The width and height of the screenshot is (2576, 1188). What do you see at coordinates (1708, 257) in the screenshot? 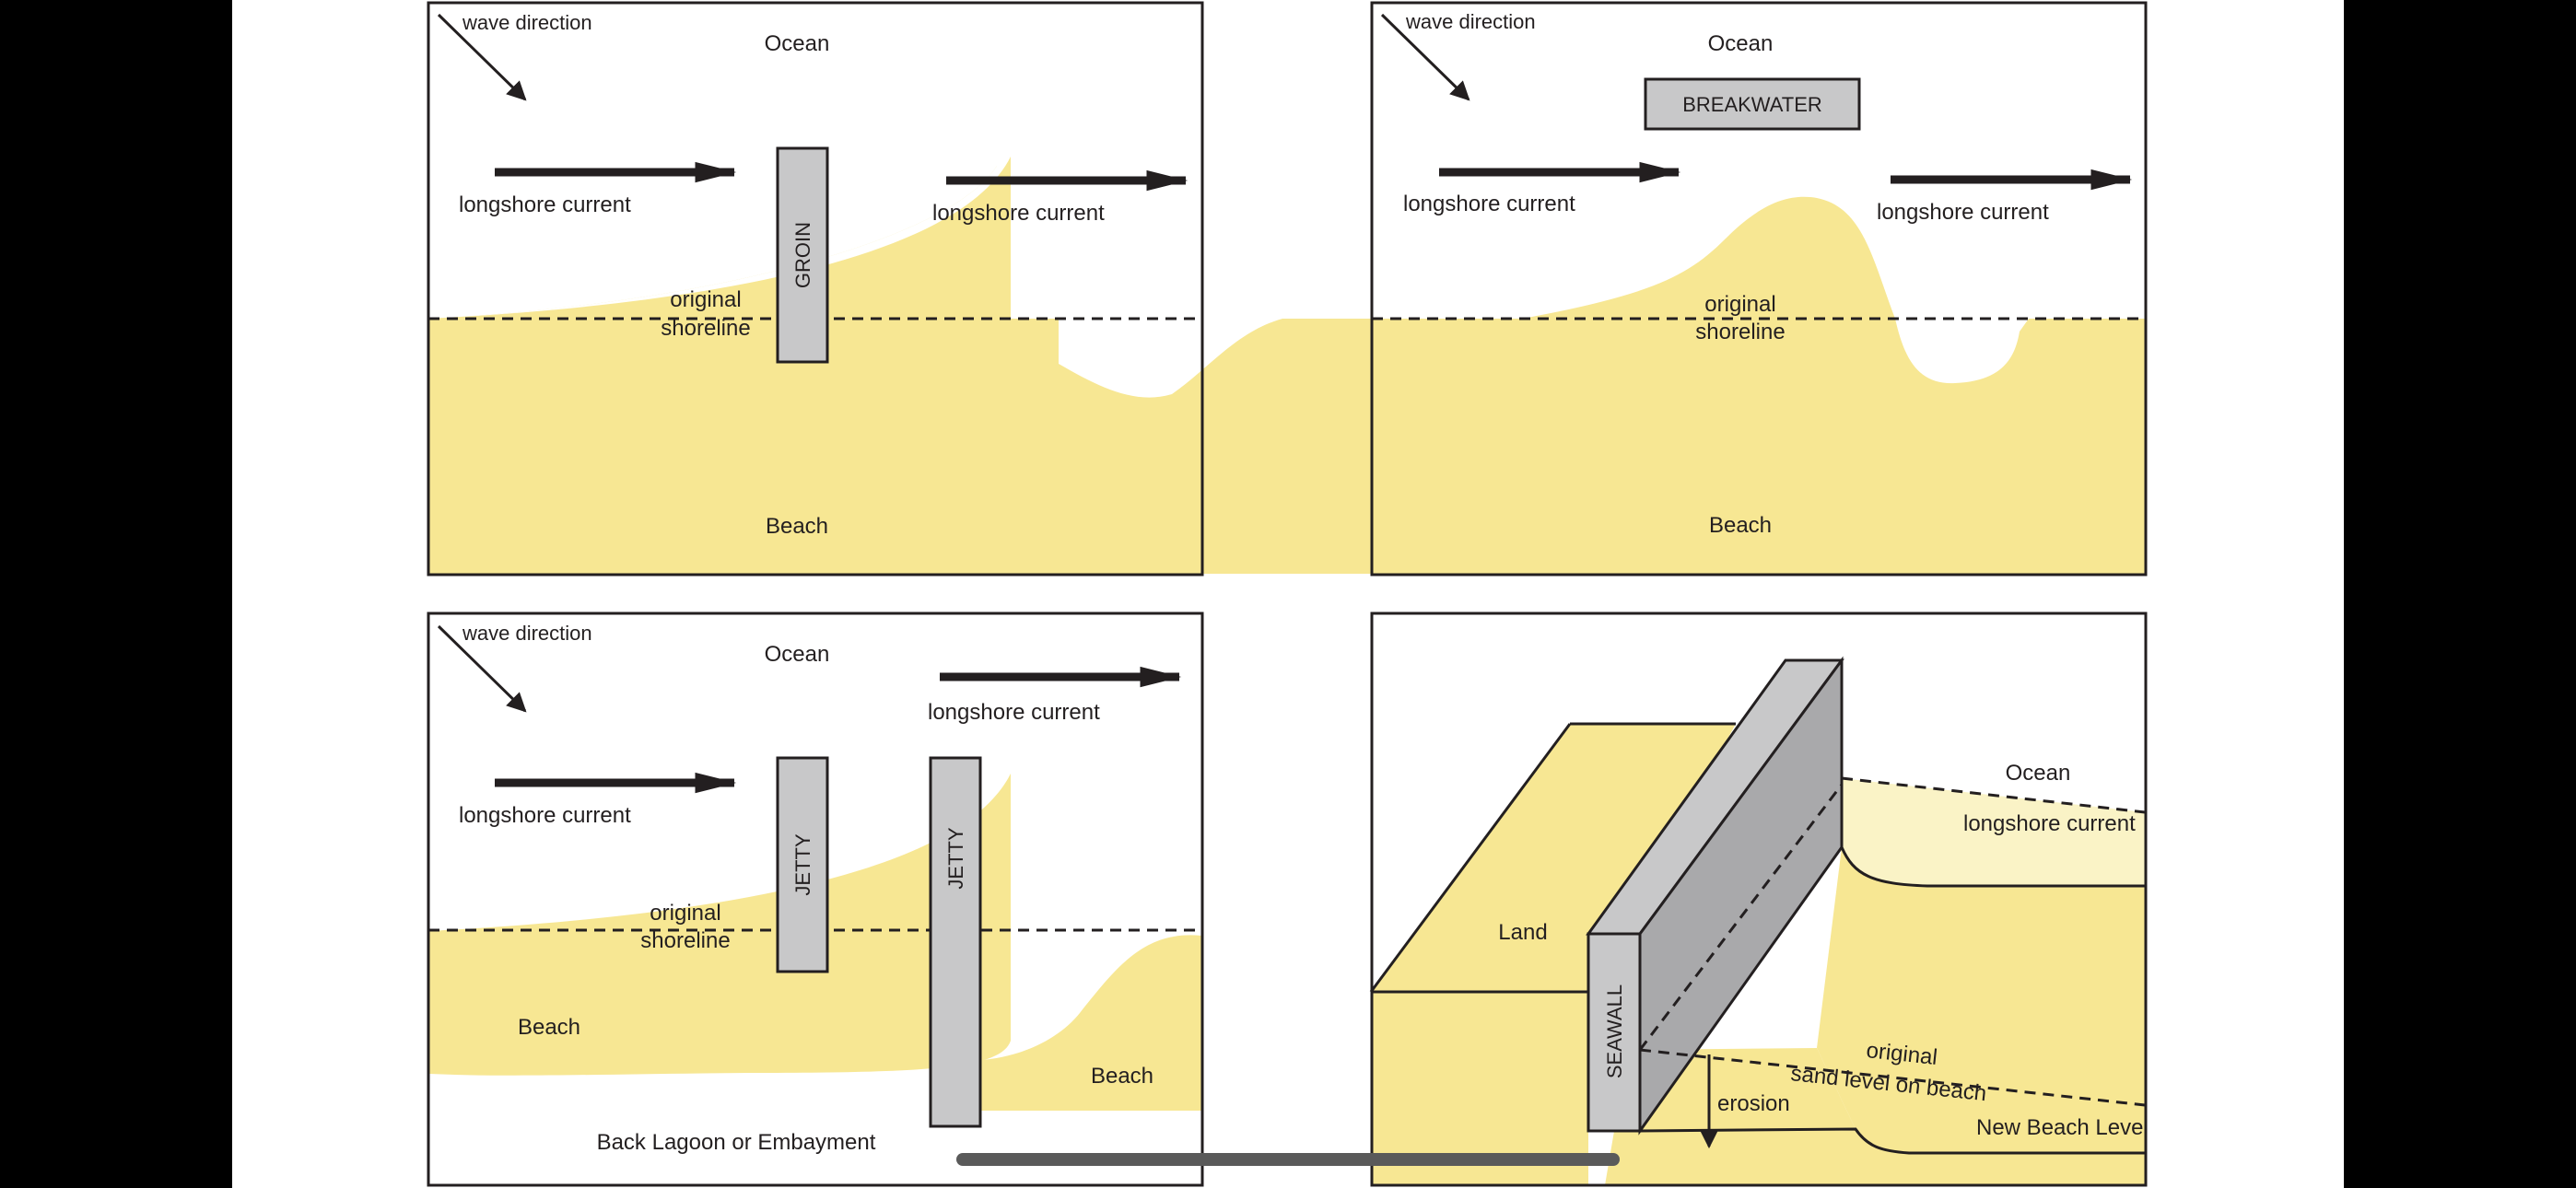
I see `salient-sand` at bounding box center [1708, 257].